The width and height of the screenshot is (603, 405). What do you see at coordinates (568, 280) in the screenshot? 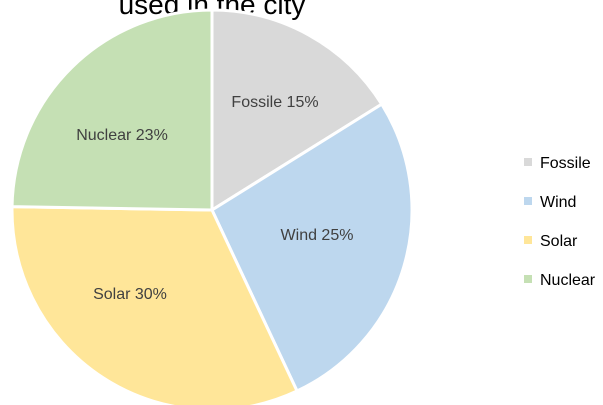
I see `legend-label-nuclear: Nuclear` at bounding box center [568, 280].